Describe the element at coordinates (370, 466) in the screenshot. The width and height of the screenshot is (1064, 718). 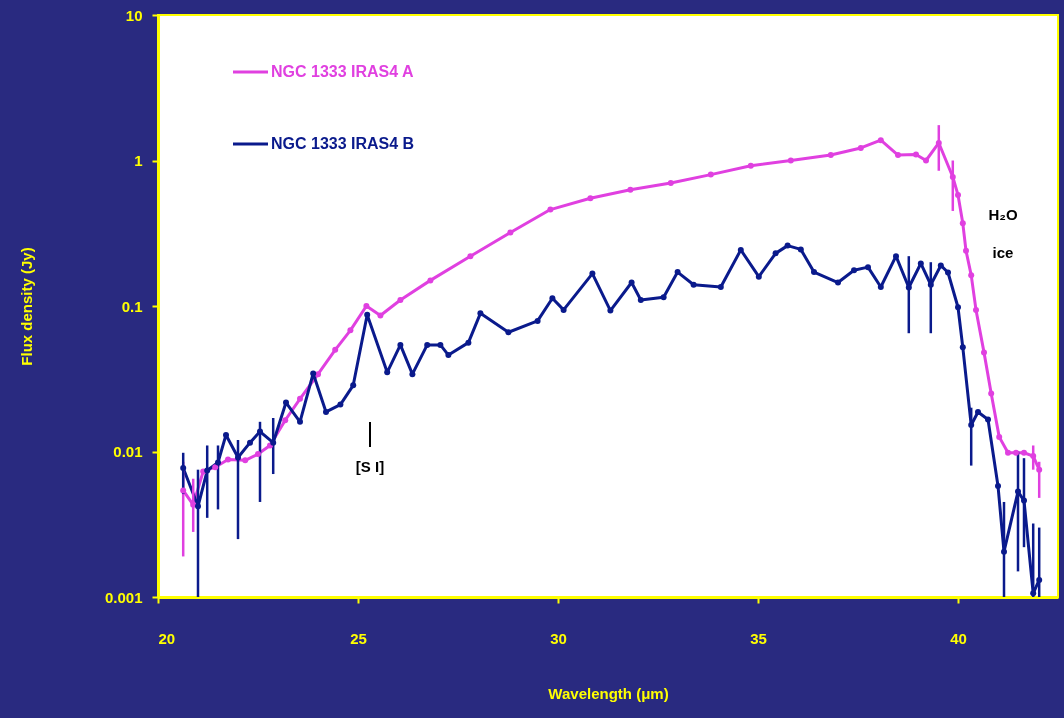
I see `annotation: [S I]` at that location.